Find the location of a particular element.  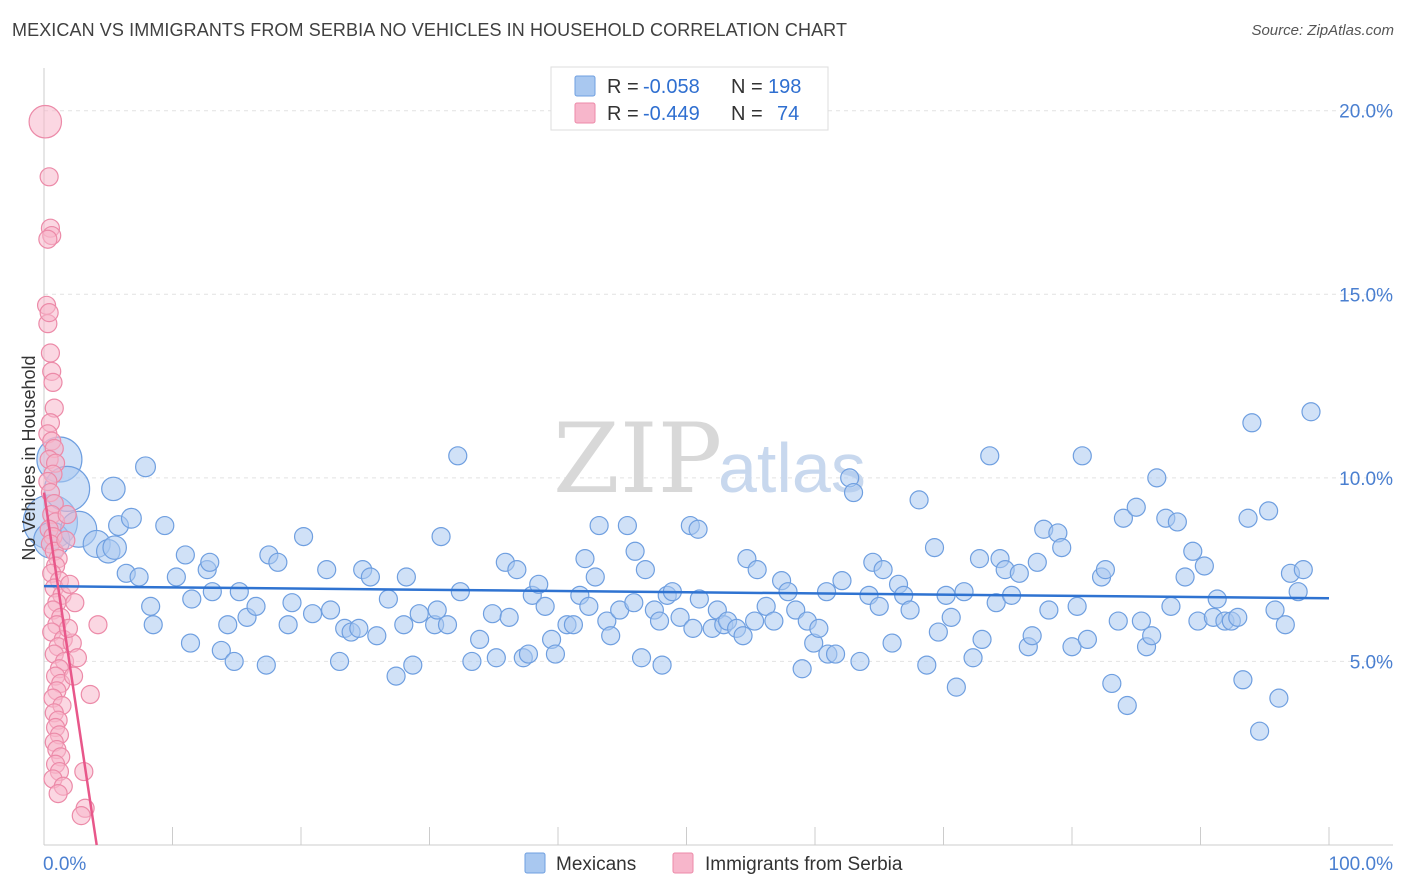

bottom-legend-label: Mexicans is located at coordinates (596, 864).